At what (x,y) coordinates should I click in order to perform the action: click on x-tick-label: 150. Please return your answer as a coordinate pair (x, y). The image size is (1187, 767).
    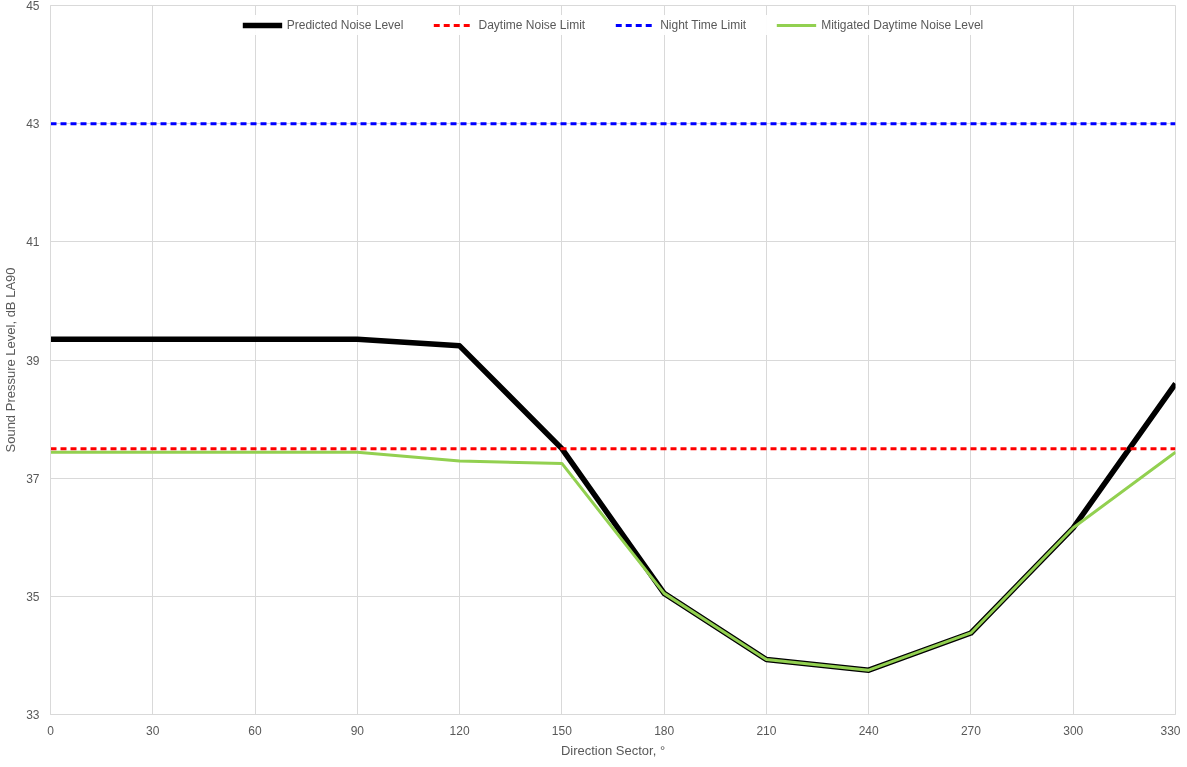
    Looking at the image, I should click on (562, 730).